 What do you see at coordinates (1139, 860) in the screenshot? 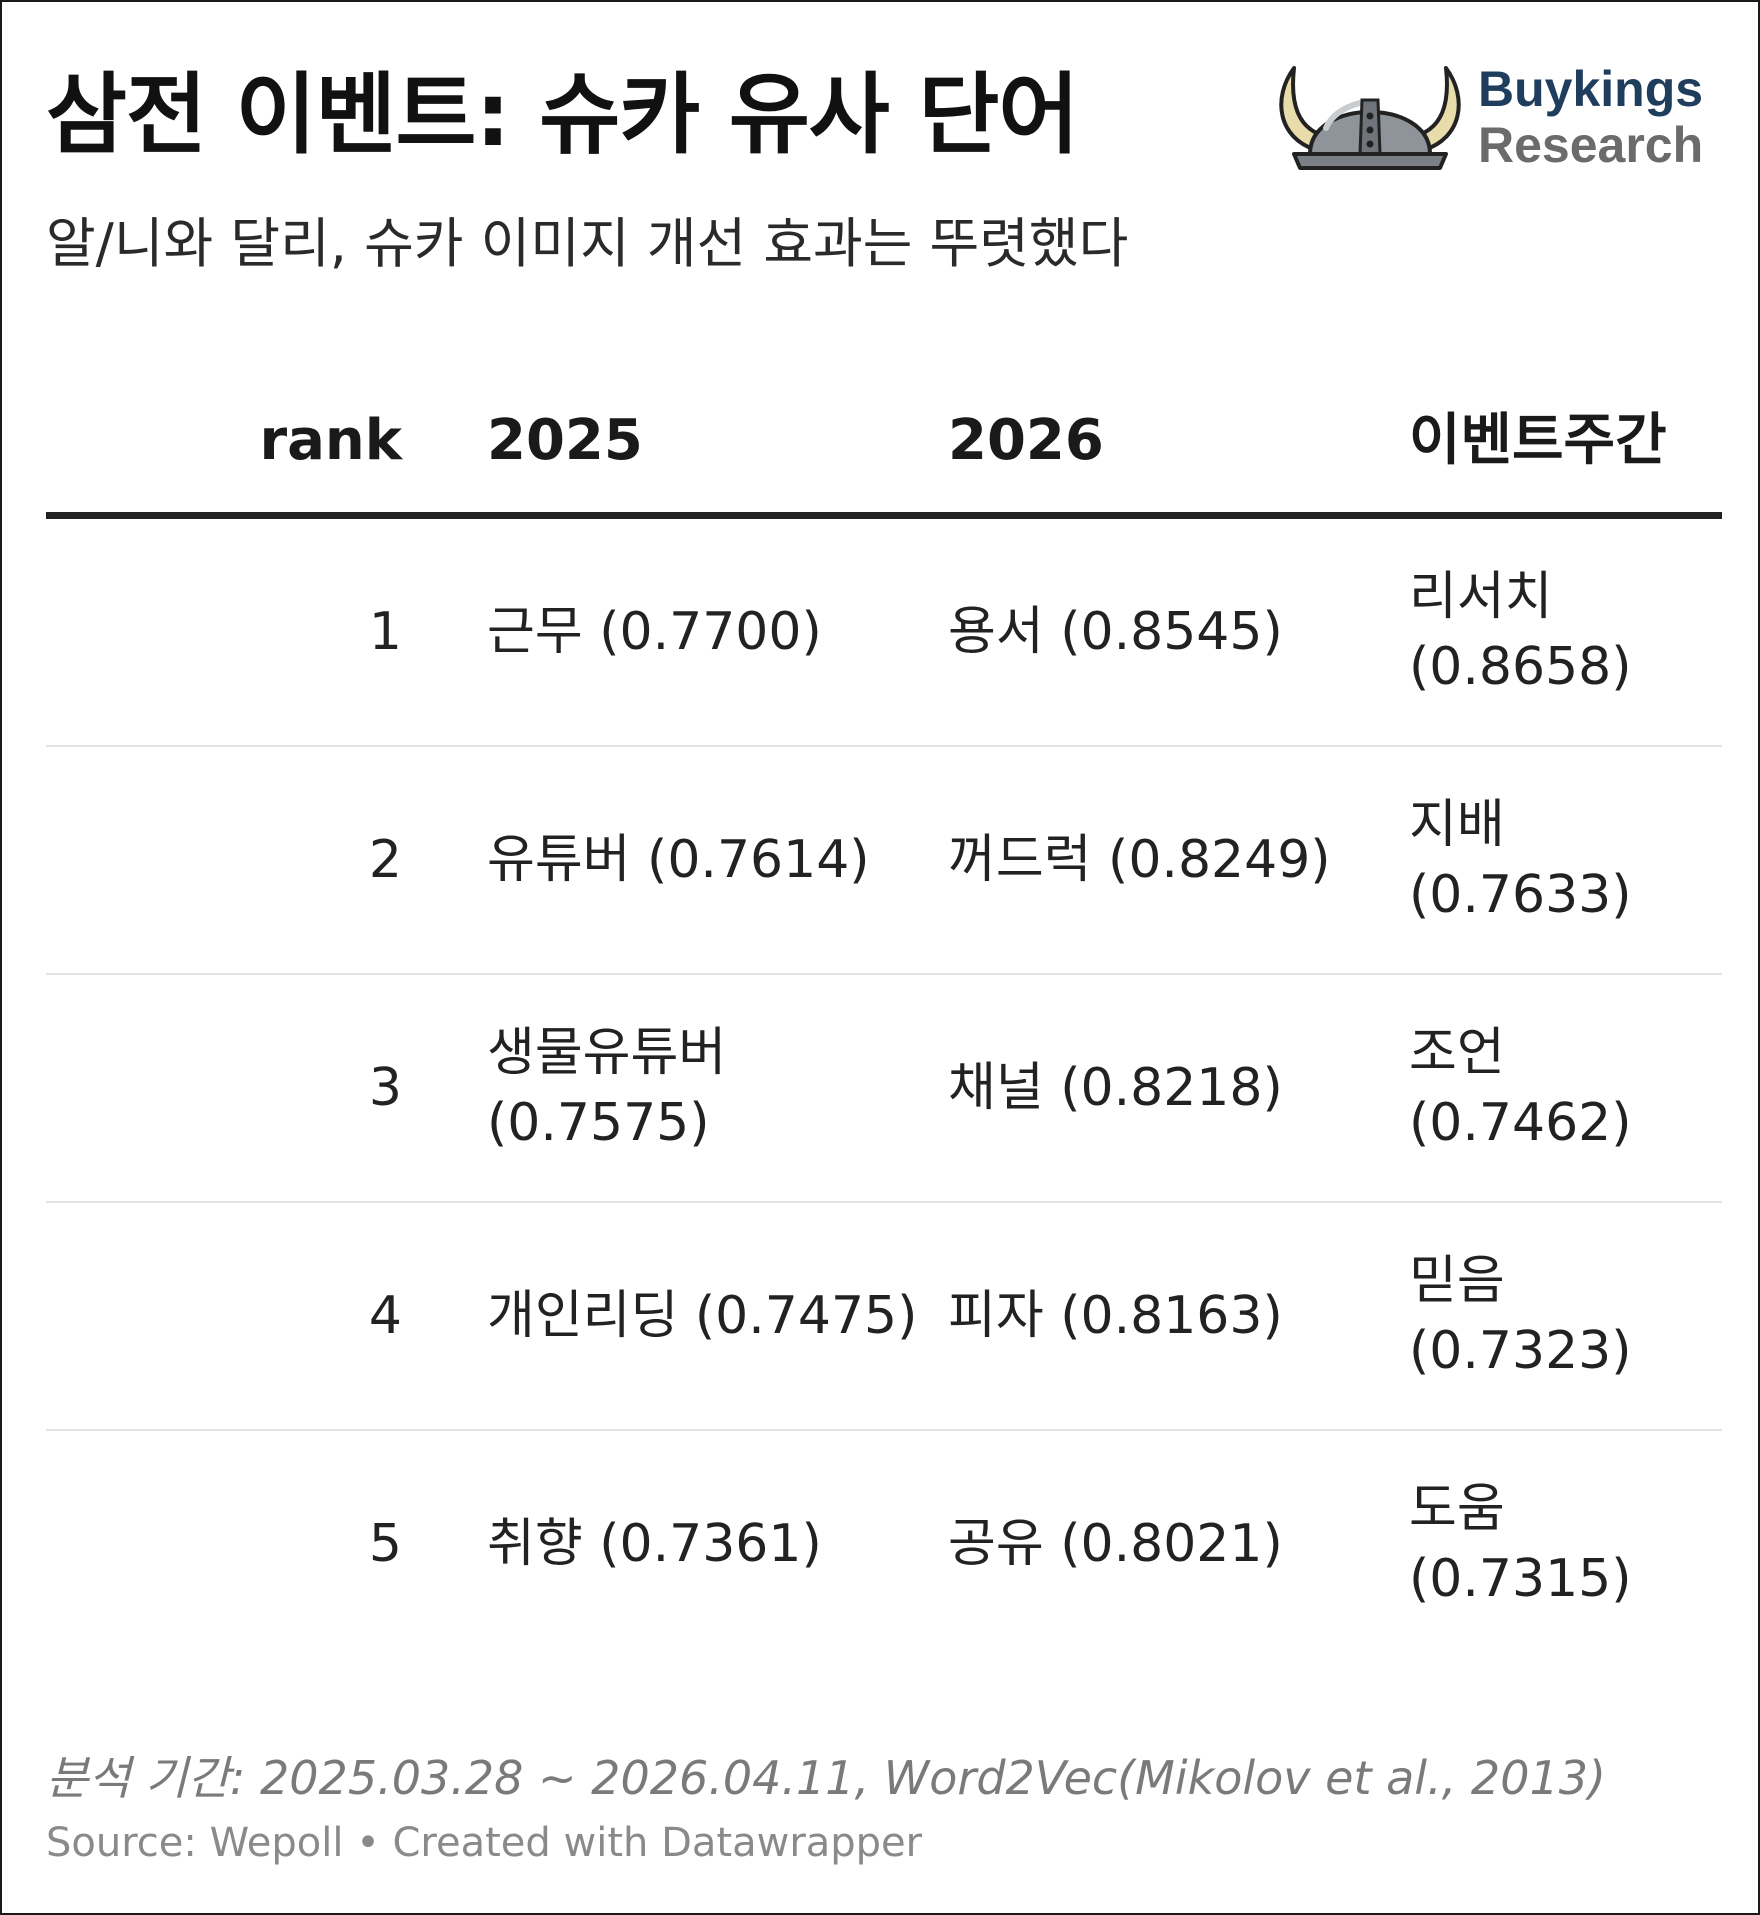
I see `cell-2026: 꺼드럭 (0.8249)` at bounding box center [1139, 860].